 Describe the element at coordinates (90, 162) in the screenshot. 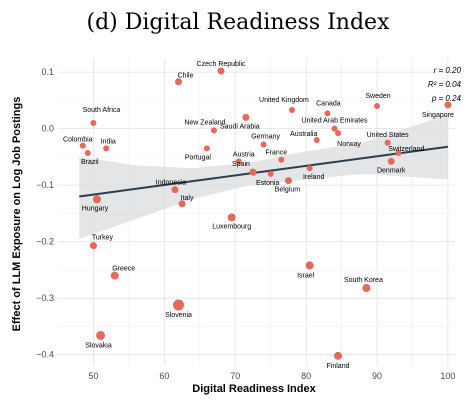

I see `point-label: Brazil` at that location.